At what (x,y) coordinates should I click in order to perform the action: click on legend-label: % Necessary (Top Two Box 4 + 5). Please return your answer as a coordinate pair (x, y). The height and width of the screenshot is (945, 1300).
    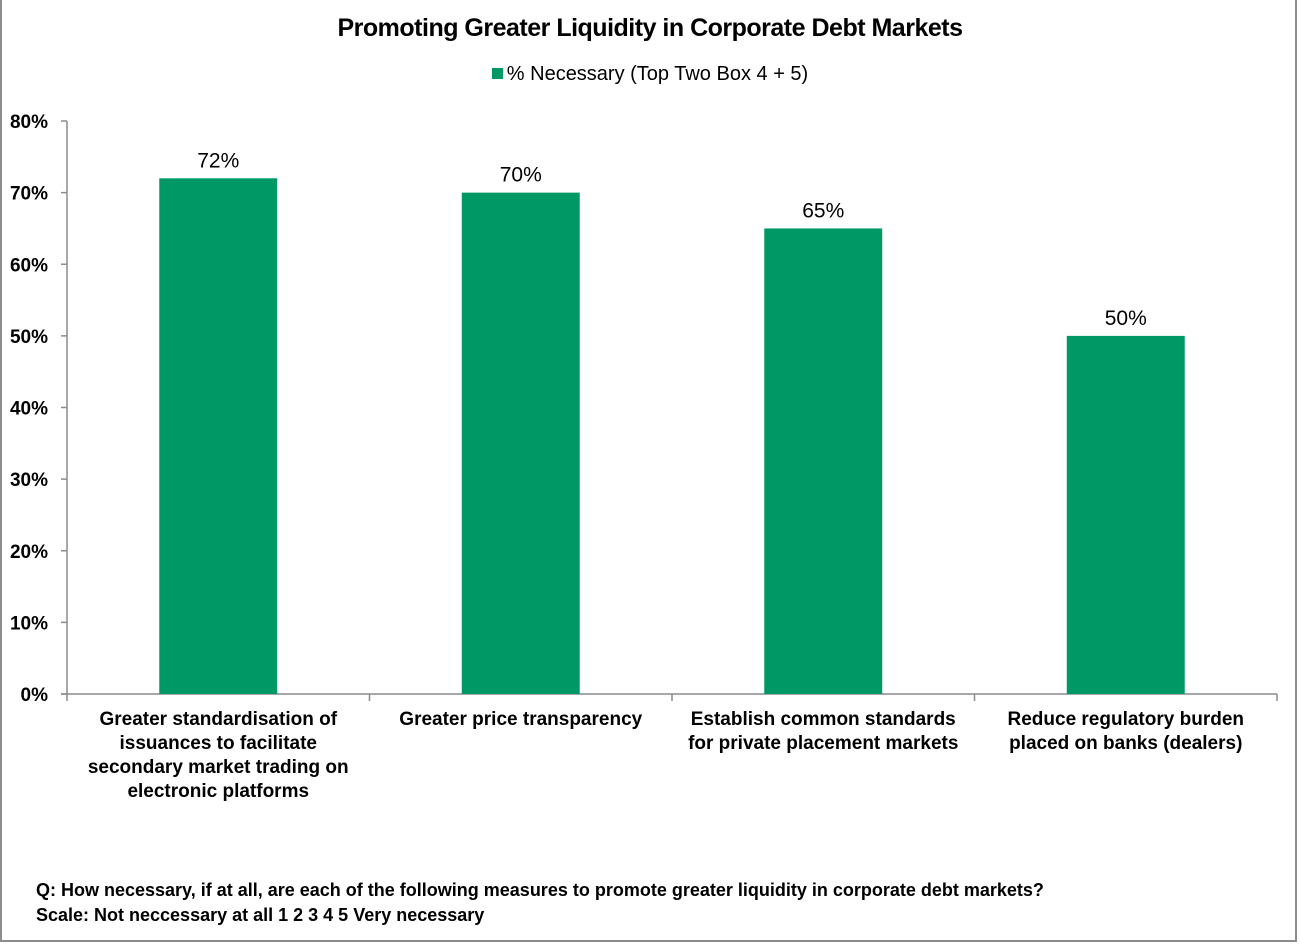
    Looking at the image, I should click on (657, 74).